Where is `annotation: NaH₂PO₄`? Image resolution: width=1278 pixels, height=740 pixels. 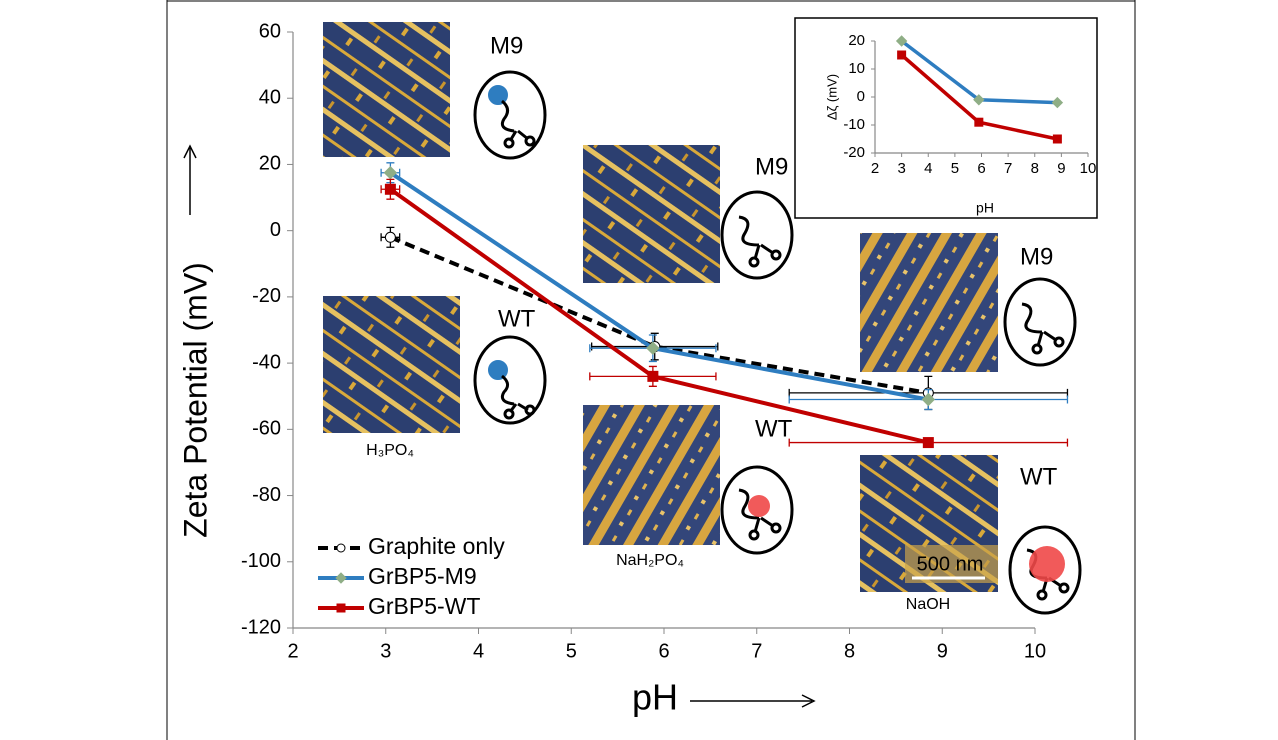
annotation: NaH₂PO₄ is located at coordinates (650, 560).